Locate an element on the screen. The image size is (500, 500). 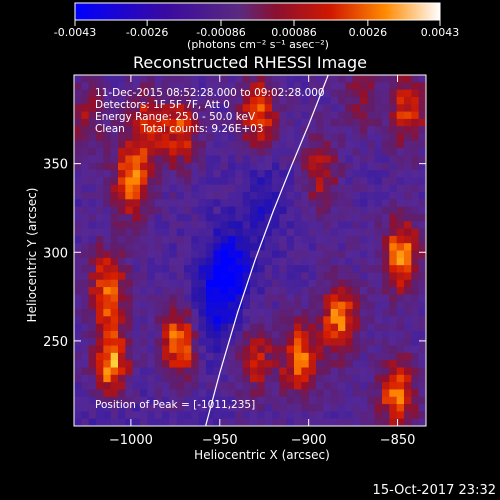
annotation-peak: Position of Peak = [-1011,235] is located at coordinates (175, 405).